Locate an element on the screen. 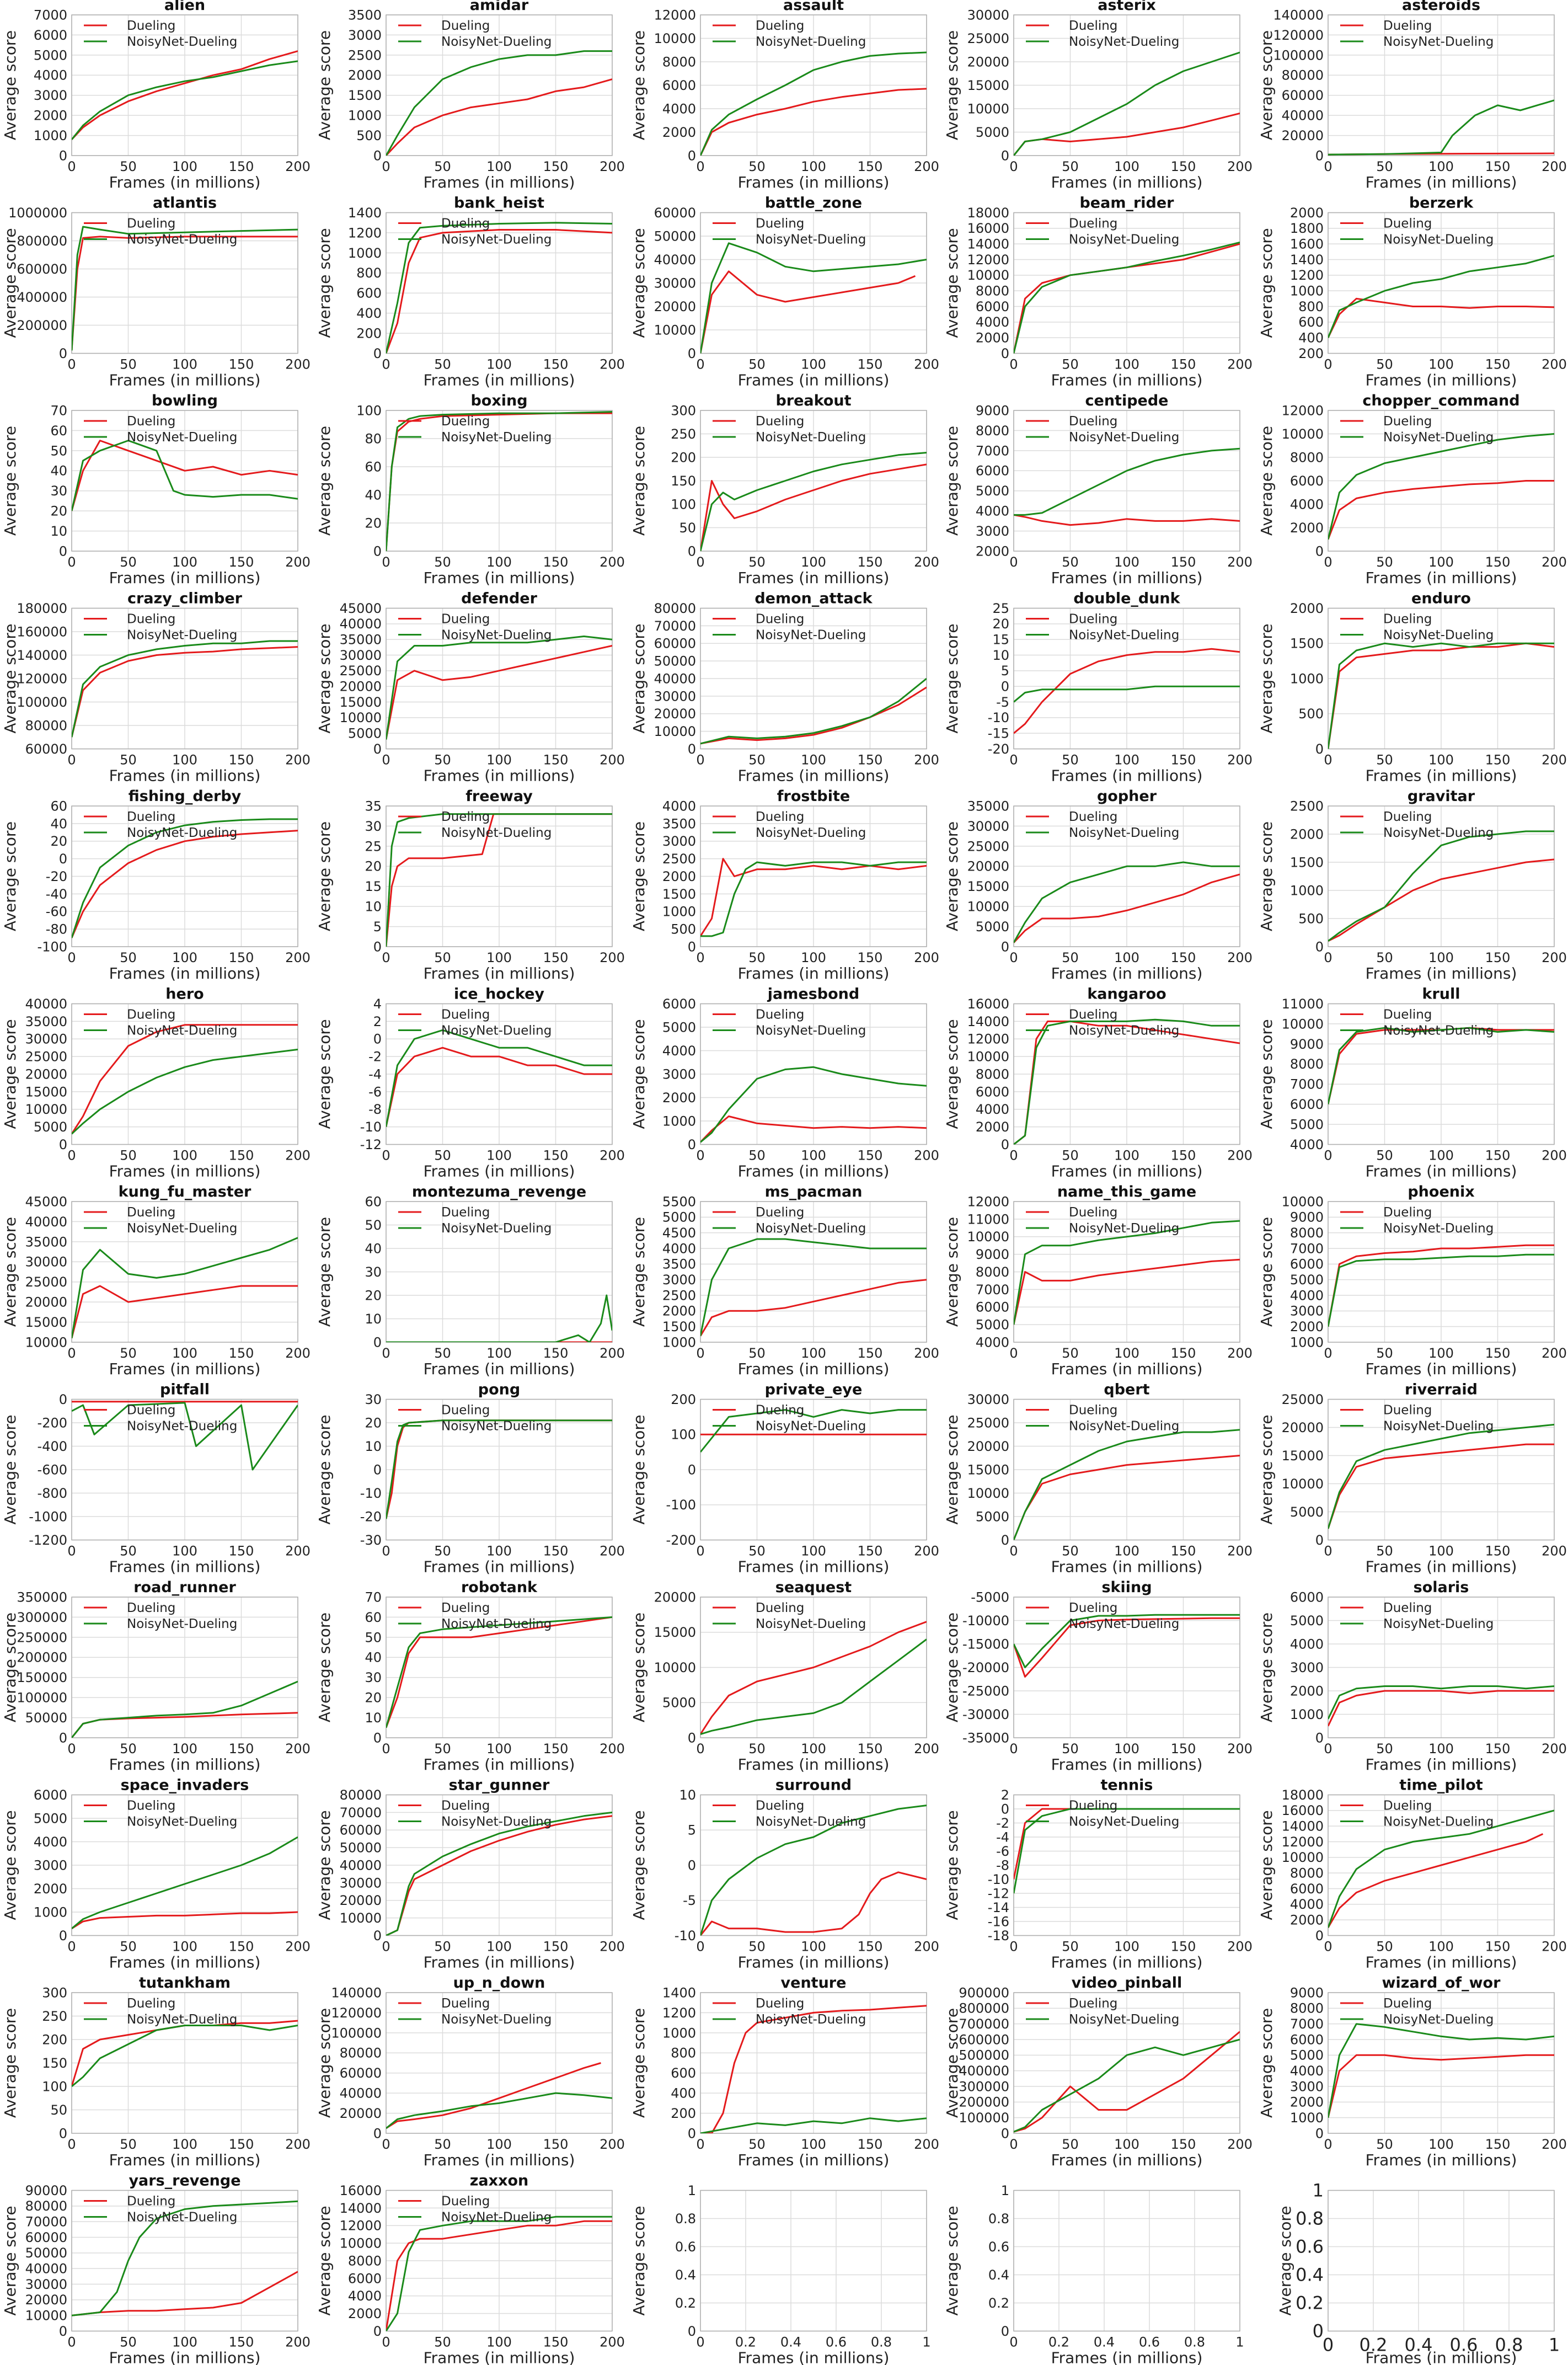 This screenshot has height=2365, width=1568. y-tick-label: 500000 is located at coordinates (984, 2055).